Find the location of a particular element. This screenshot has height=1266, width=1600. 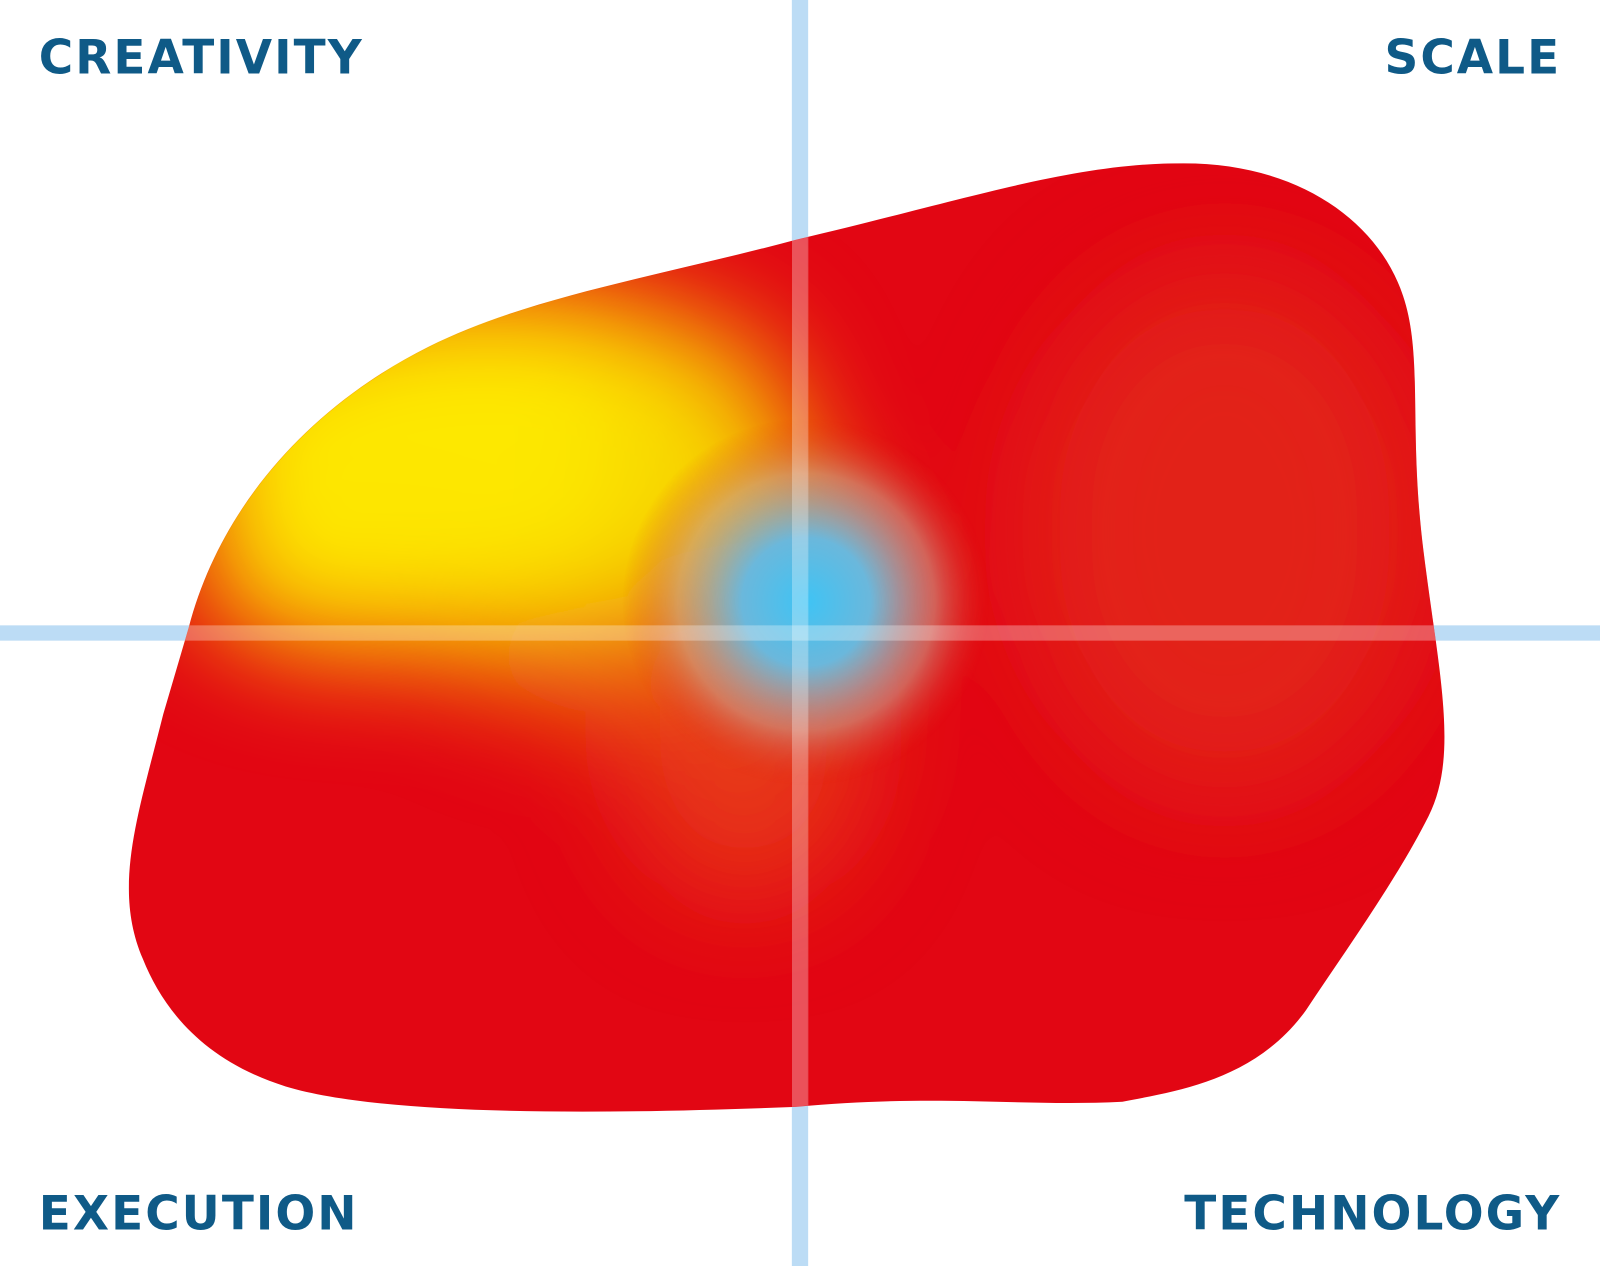

quadrant-label: SCALE is located at coordinates (1472, 57).